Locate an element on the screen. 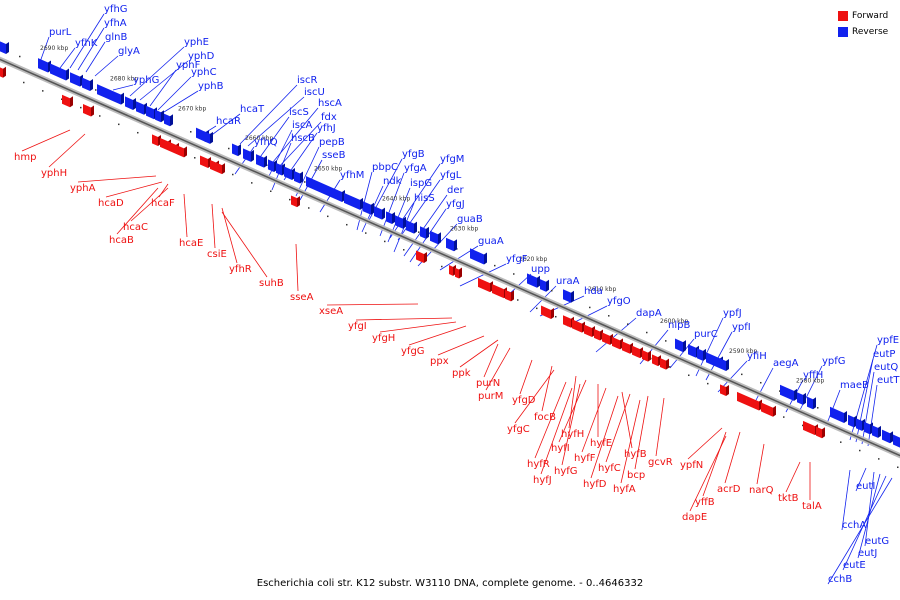 This screenshot has width=900, height=600. gene-label-fdx: fdx is located at coordinates (329, 117).